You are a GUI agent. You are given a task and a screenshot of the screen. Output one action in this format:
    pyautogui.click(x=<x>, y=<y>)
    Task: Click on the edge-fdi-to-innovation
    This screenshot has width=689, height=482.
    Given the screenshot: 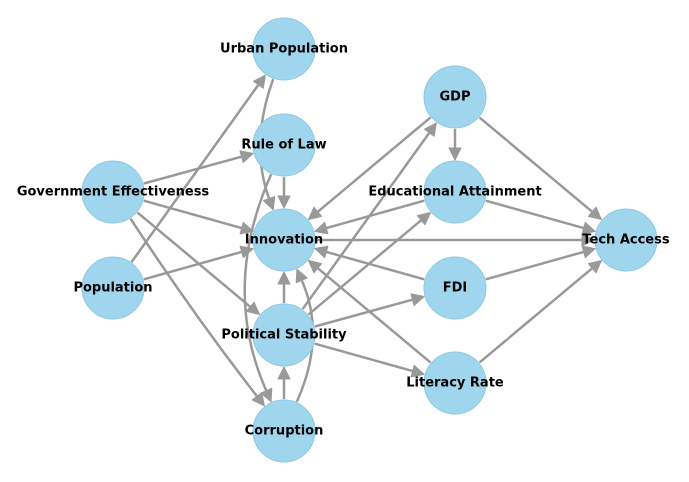 What is the action you would take?
    pyautogui.click(x=369, y=263)
    